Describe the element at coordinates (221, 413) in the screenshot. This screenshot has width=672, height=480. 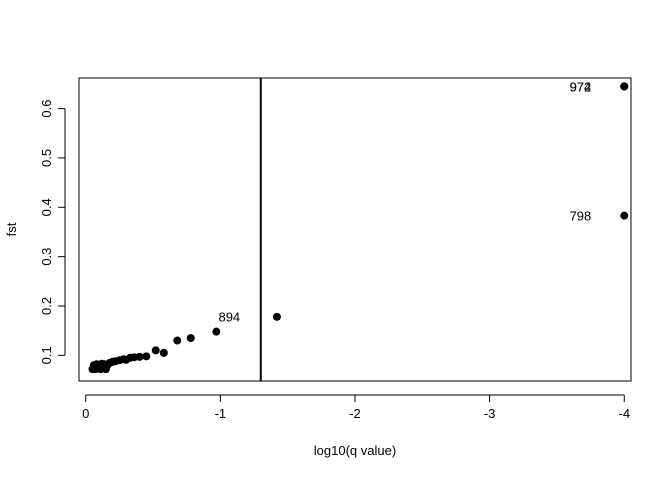
I see `x-tick-label: -1` at that location.